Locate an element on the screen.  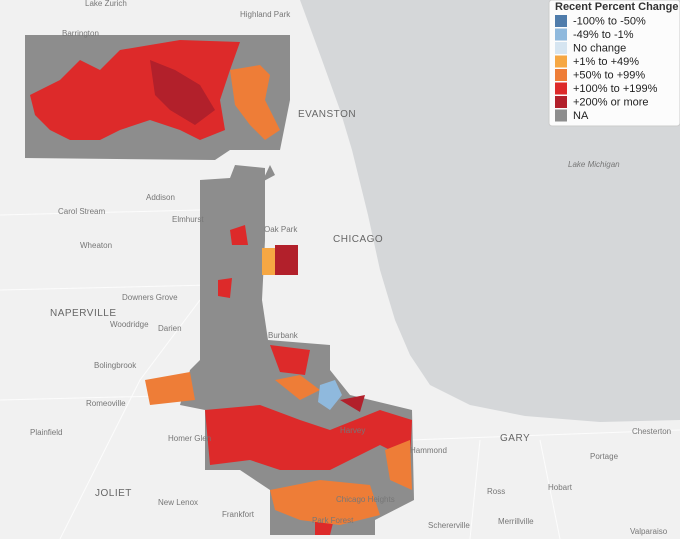
place-label: Park Forest is located at coordinates (333, 520).